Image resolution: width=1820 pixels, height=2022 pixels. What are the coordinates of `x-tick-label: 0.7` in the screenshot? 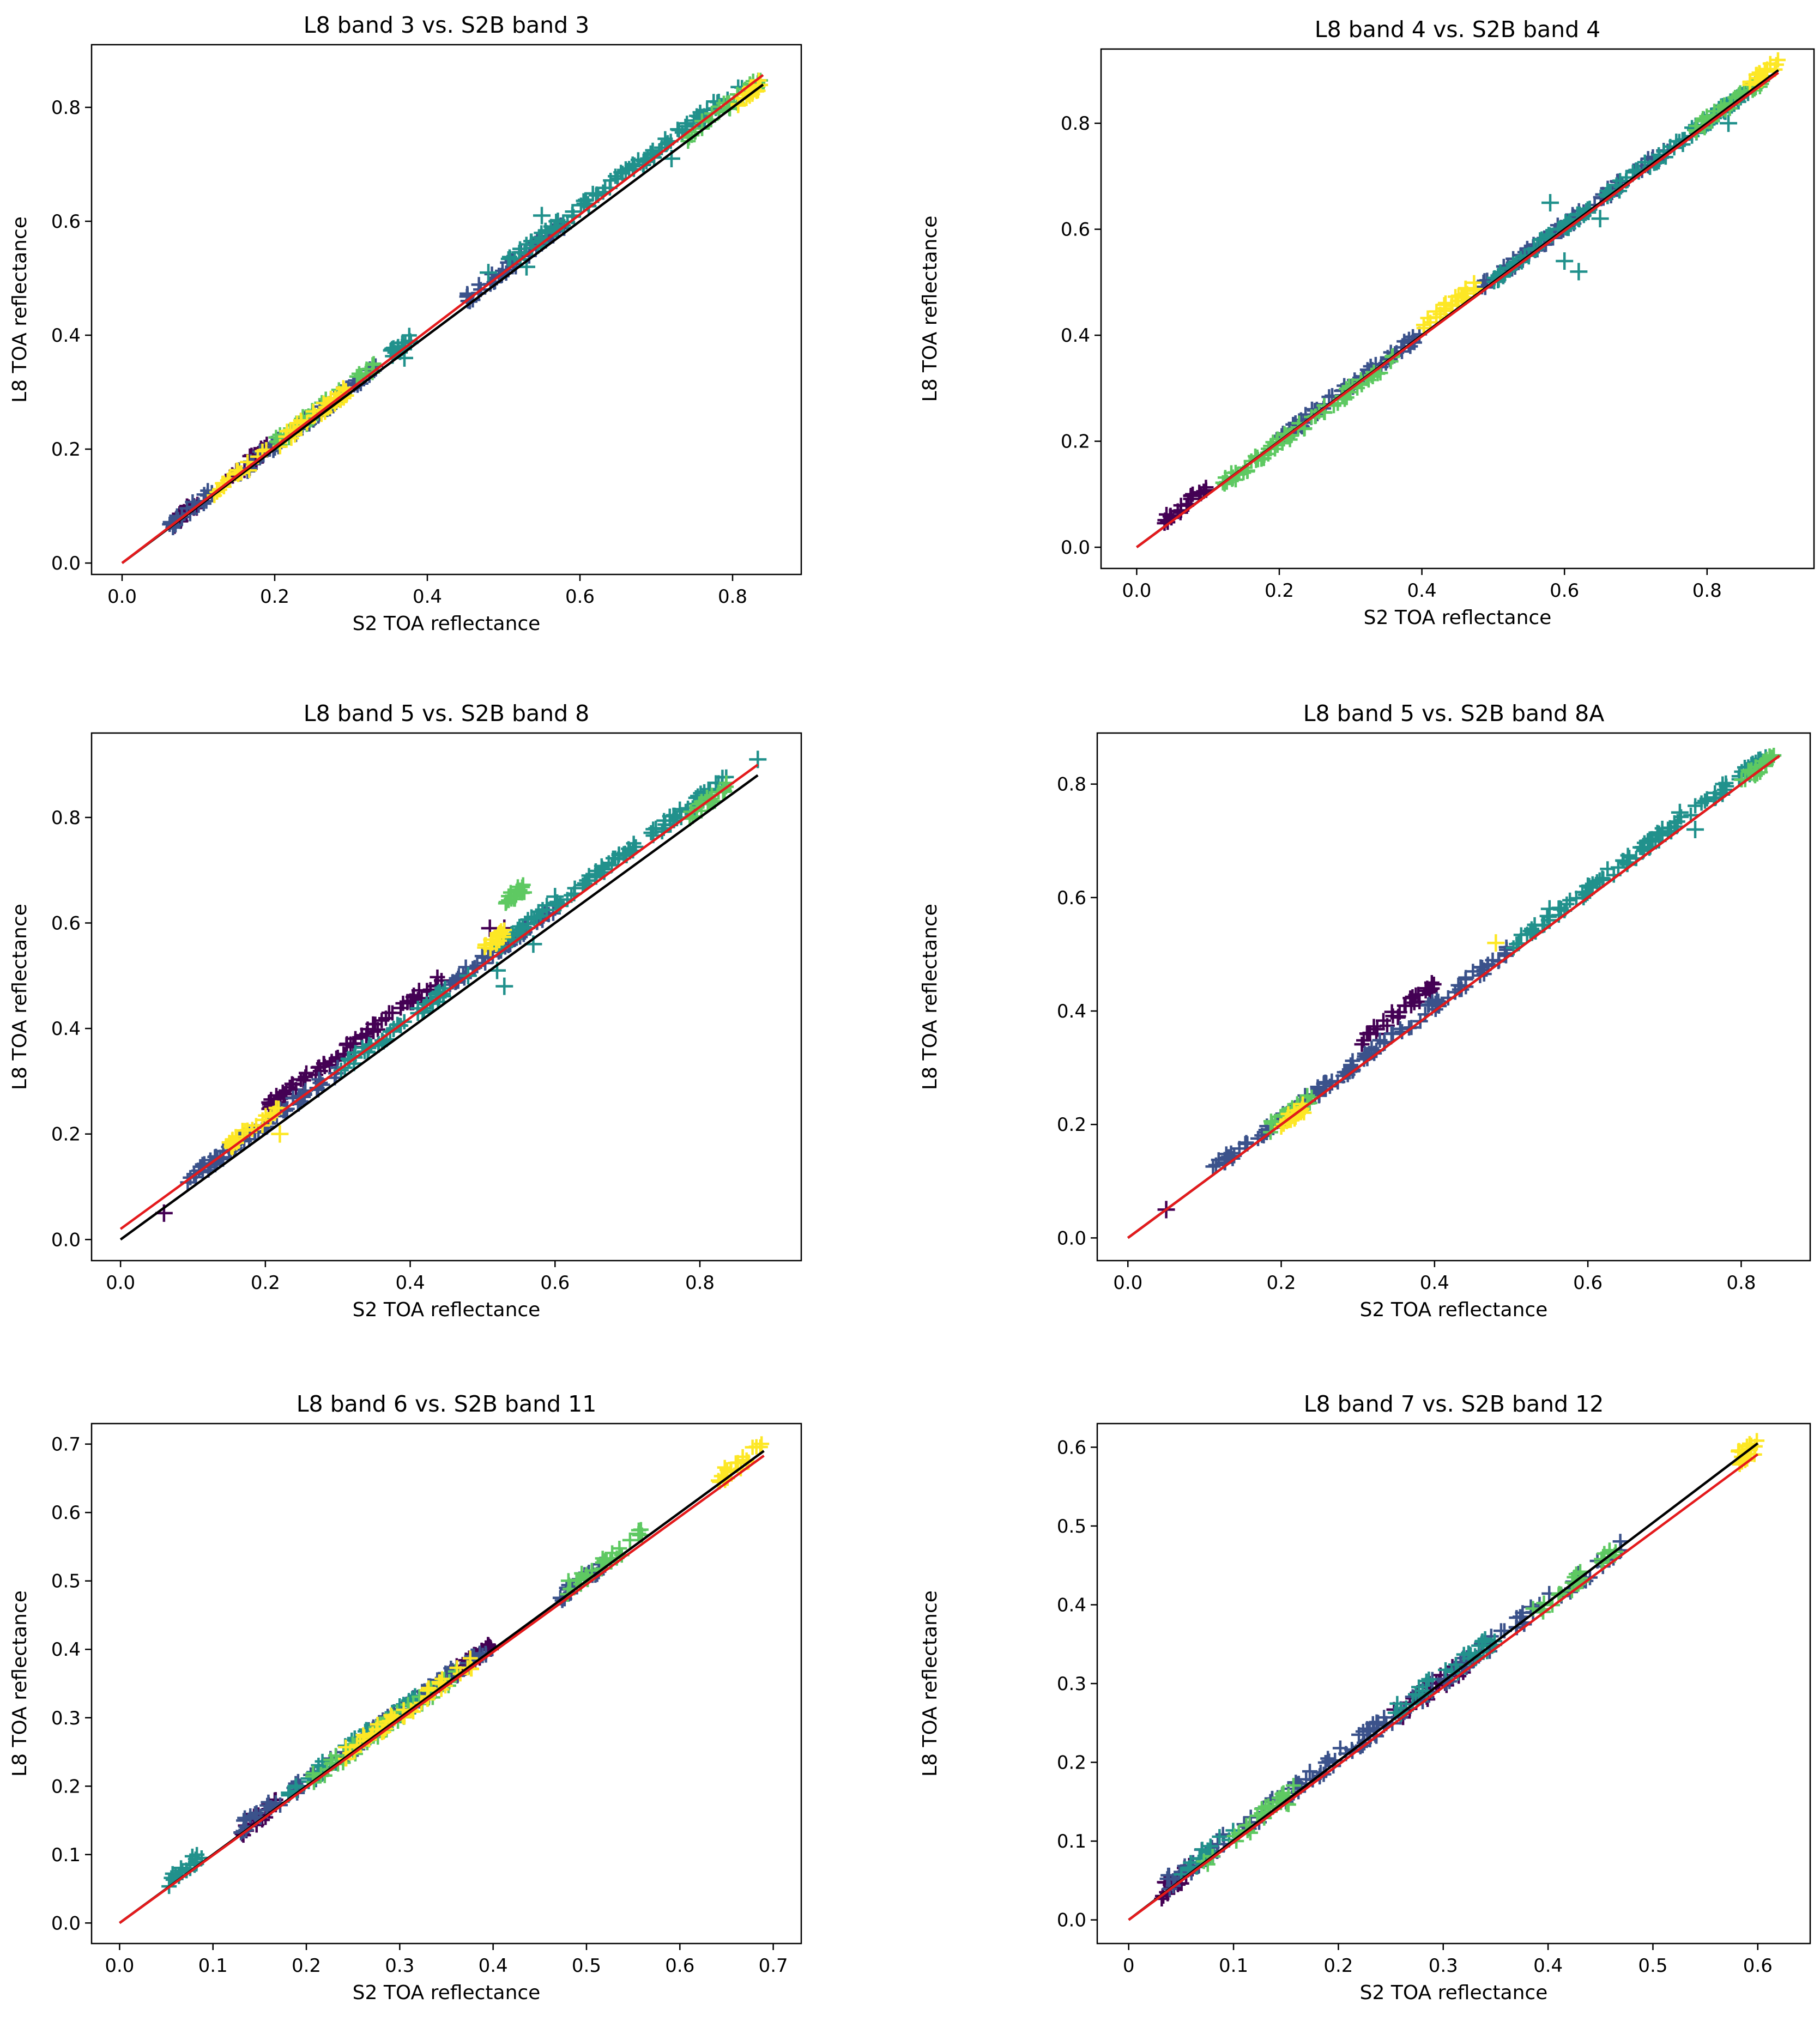 It's located at (773, 1966).